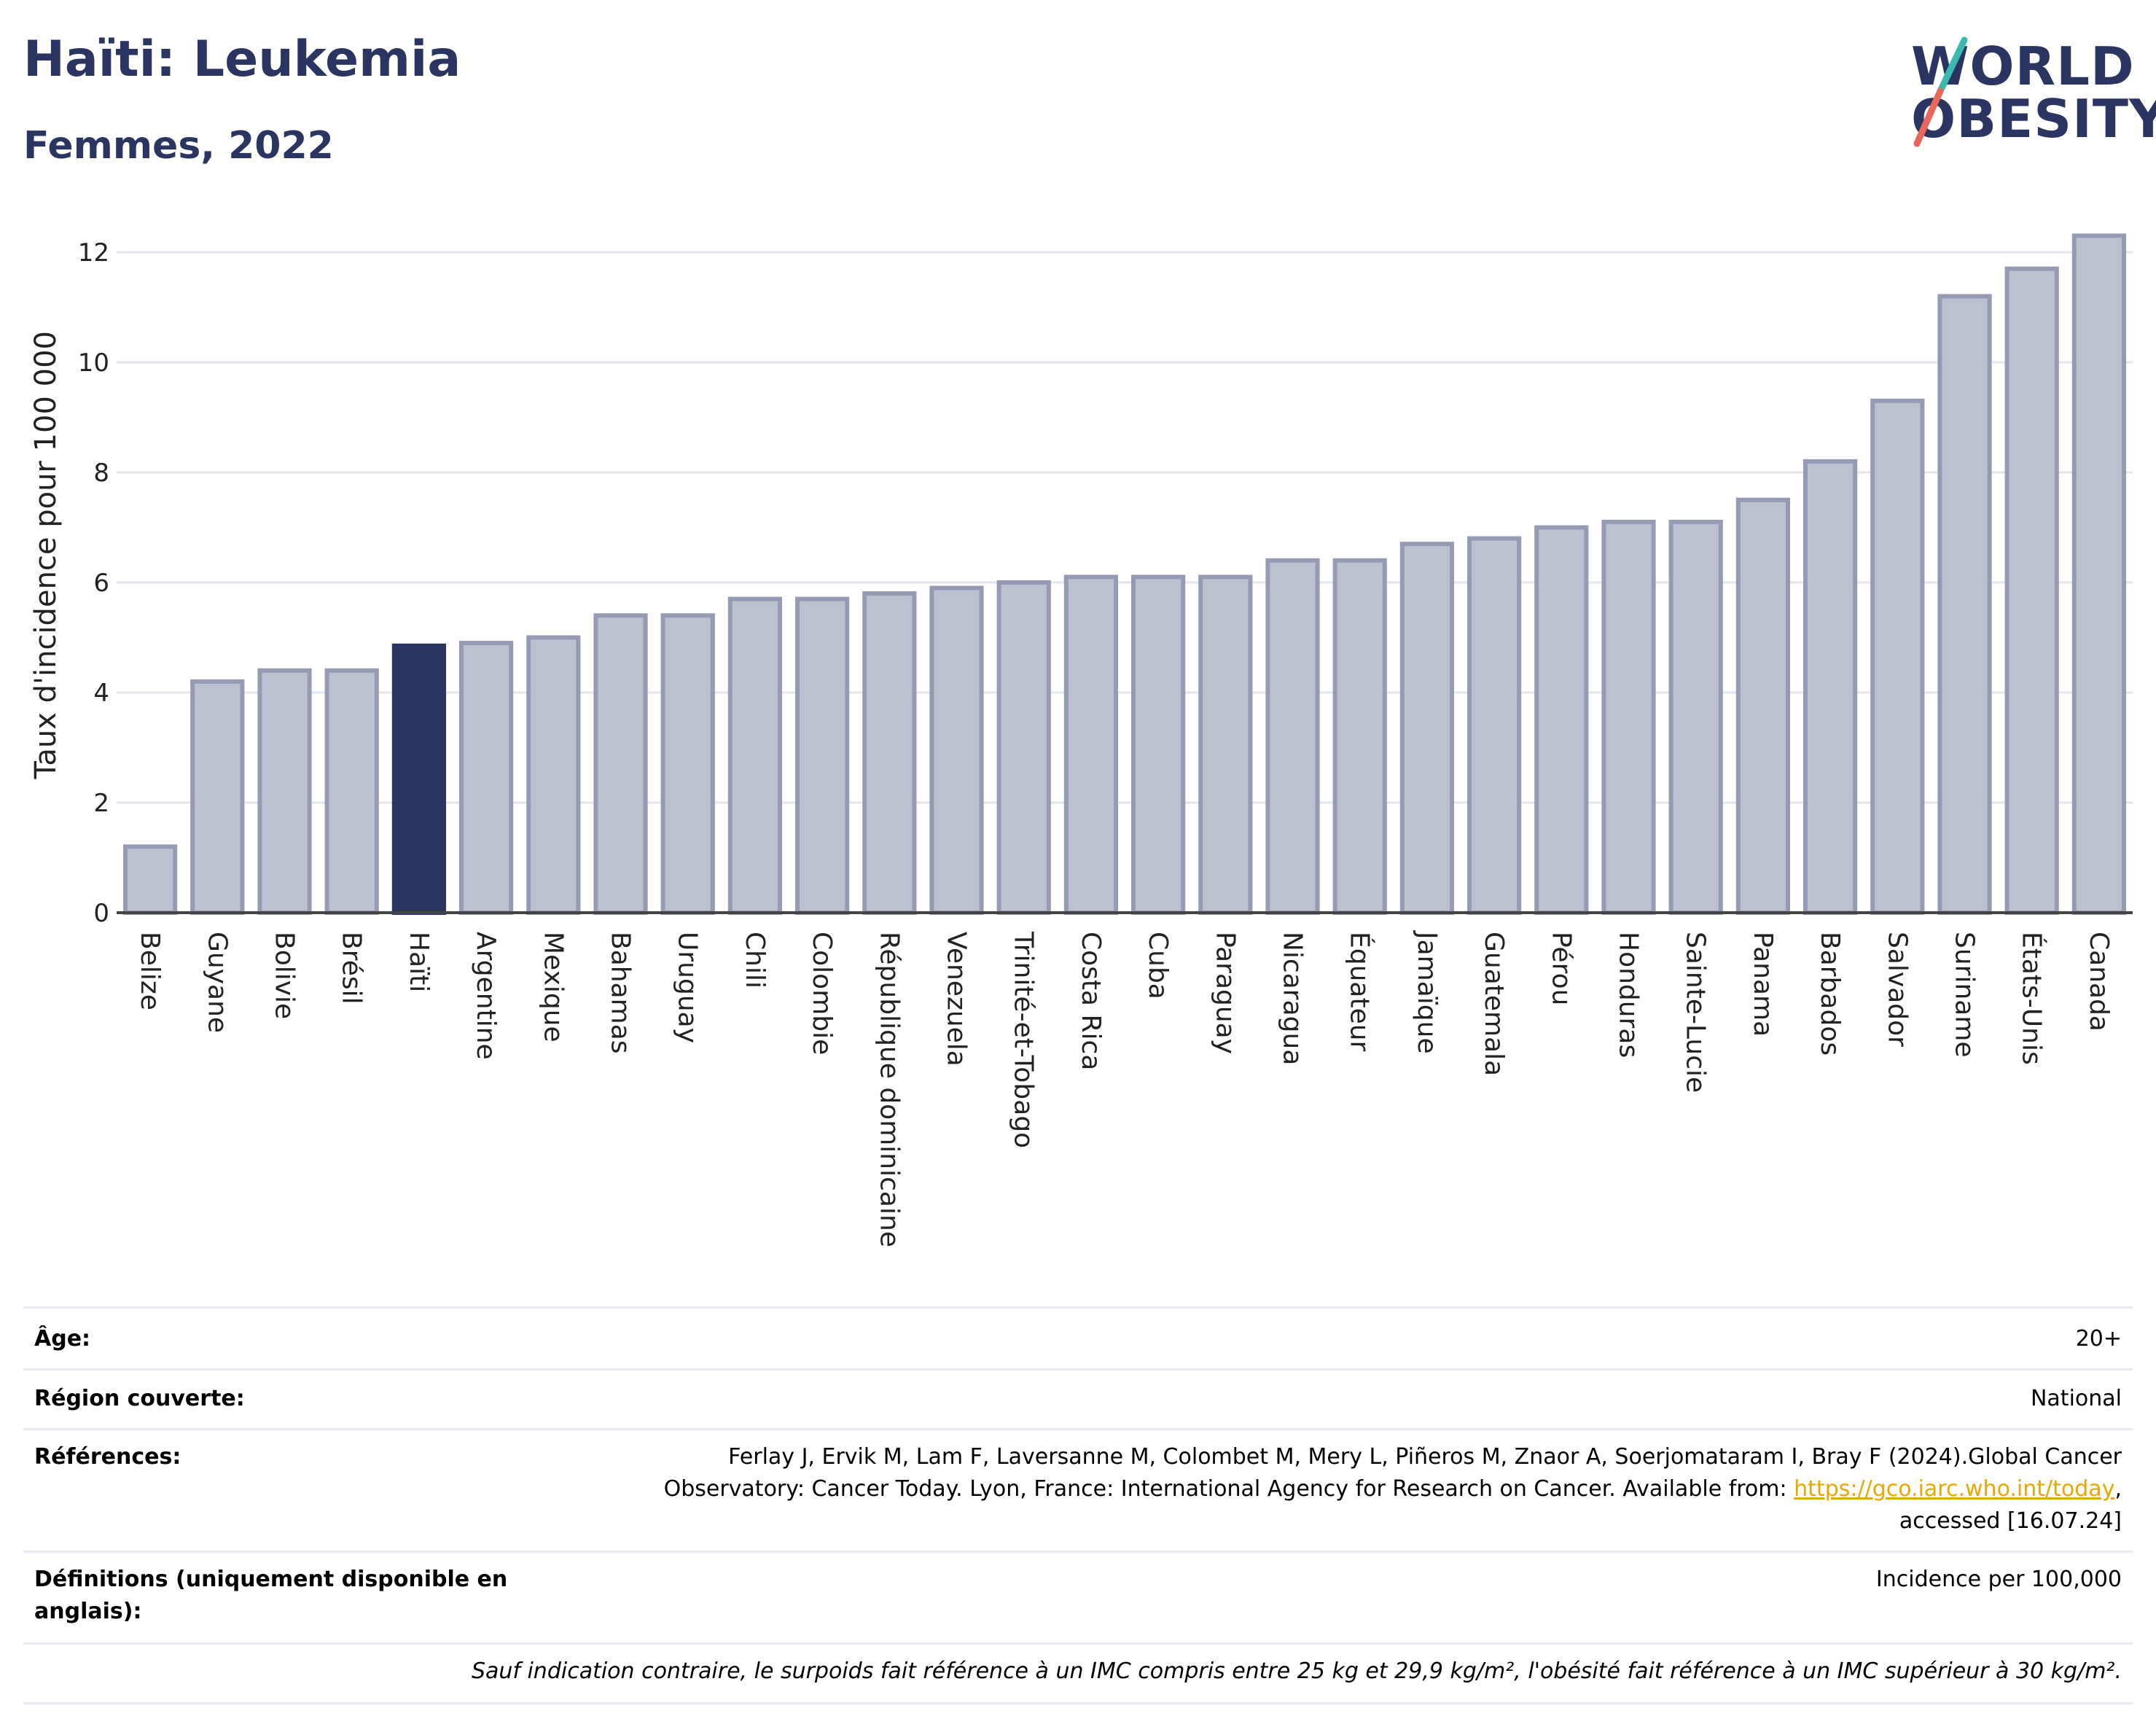 This screenshot has height=1735, width=2156. I want to click on y-tick-label: 0, so click(101, 914).